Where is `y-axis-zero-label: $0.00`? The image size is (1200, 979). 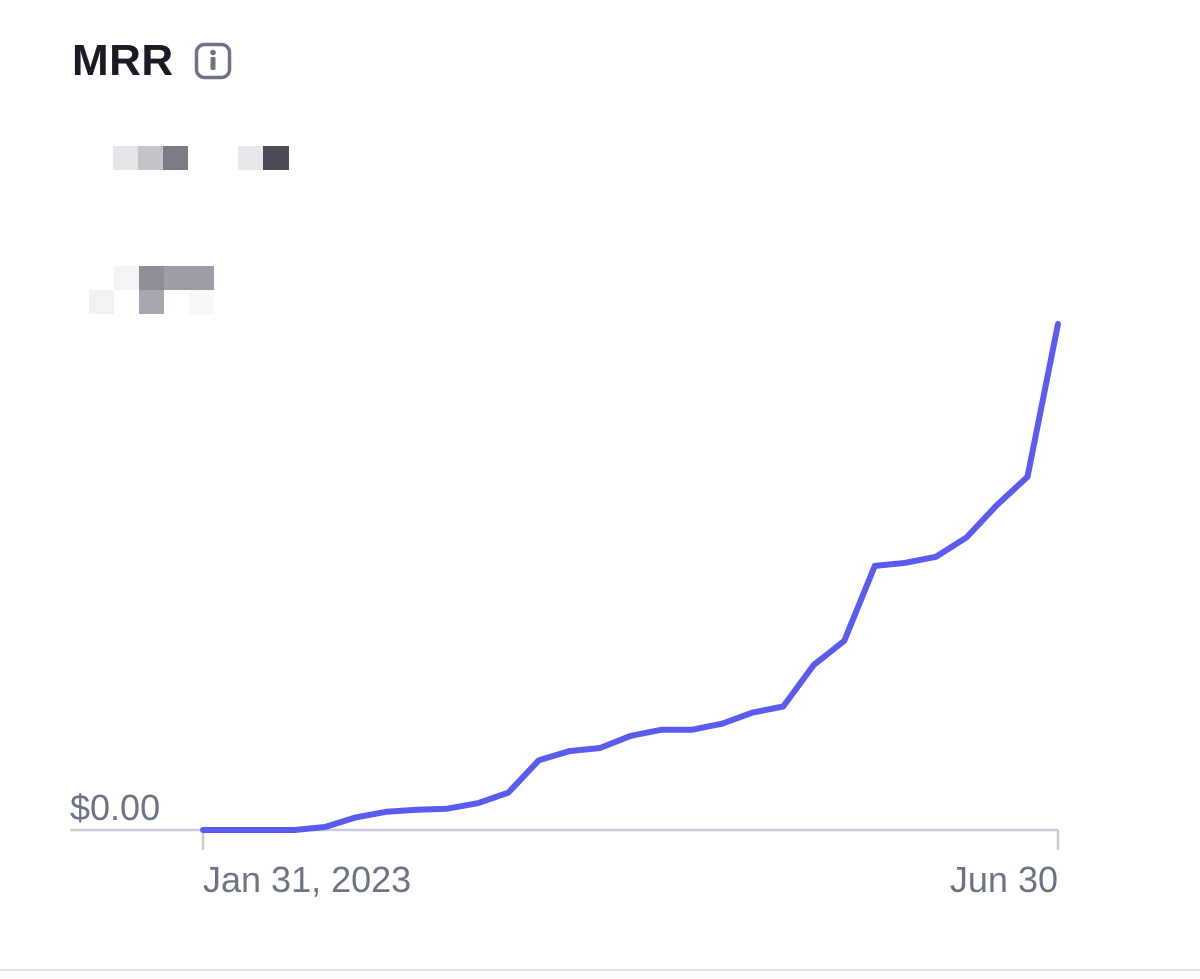
y-axis-zero-label: $0.00 is located at coordinates (115, 807).